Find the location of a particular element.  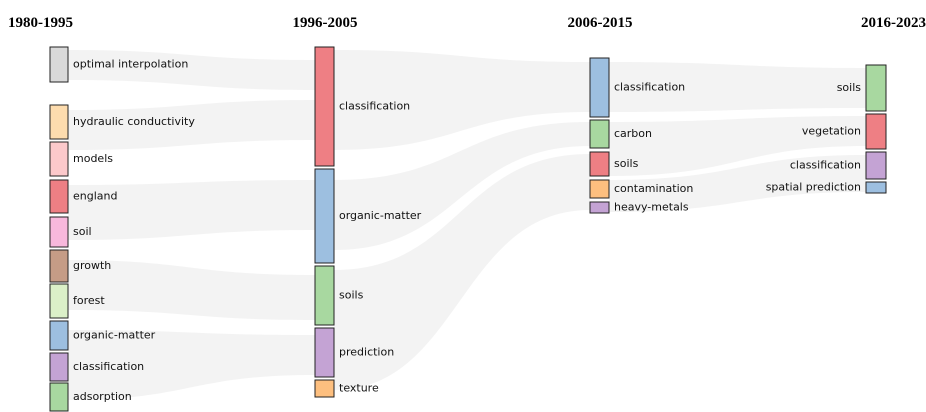

column-title: 2006-2015 is located at coordinates (600, 23).